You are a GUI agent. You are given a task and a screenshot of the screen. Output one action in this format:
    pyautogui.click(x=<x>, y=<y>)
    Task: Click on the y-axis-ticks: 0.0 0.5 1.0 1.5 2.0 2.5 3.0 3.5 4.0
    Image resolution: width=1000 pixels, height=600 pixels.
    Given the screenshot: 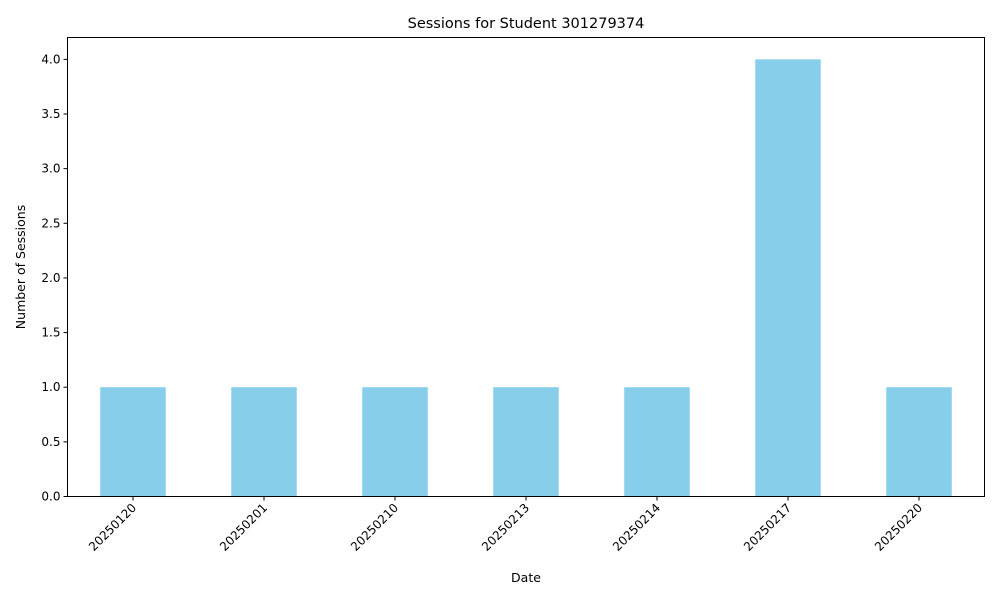 What is the action you would take?
    pyautogui.click(x=54, y=278)
    